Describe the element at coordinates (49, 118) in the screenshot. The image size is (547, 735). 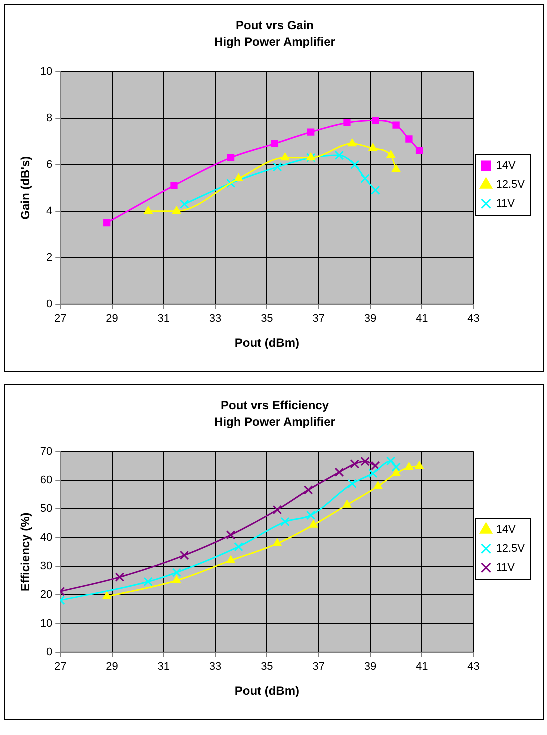
I see `y-tick-label: 8` at that location.